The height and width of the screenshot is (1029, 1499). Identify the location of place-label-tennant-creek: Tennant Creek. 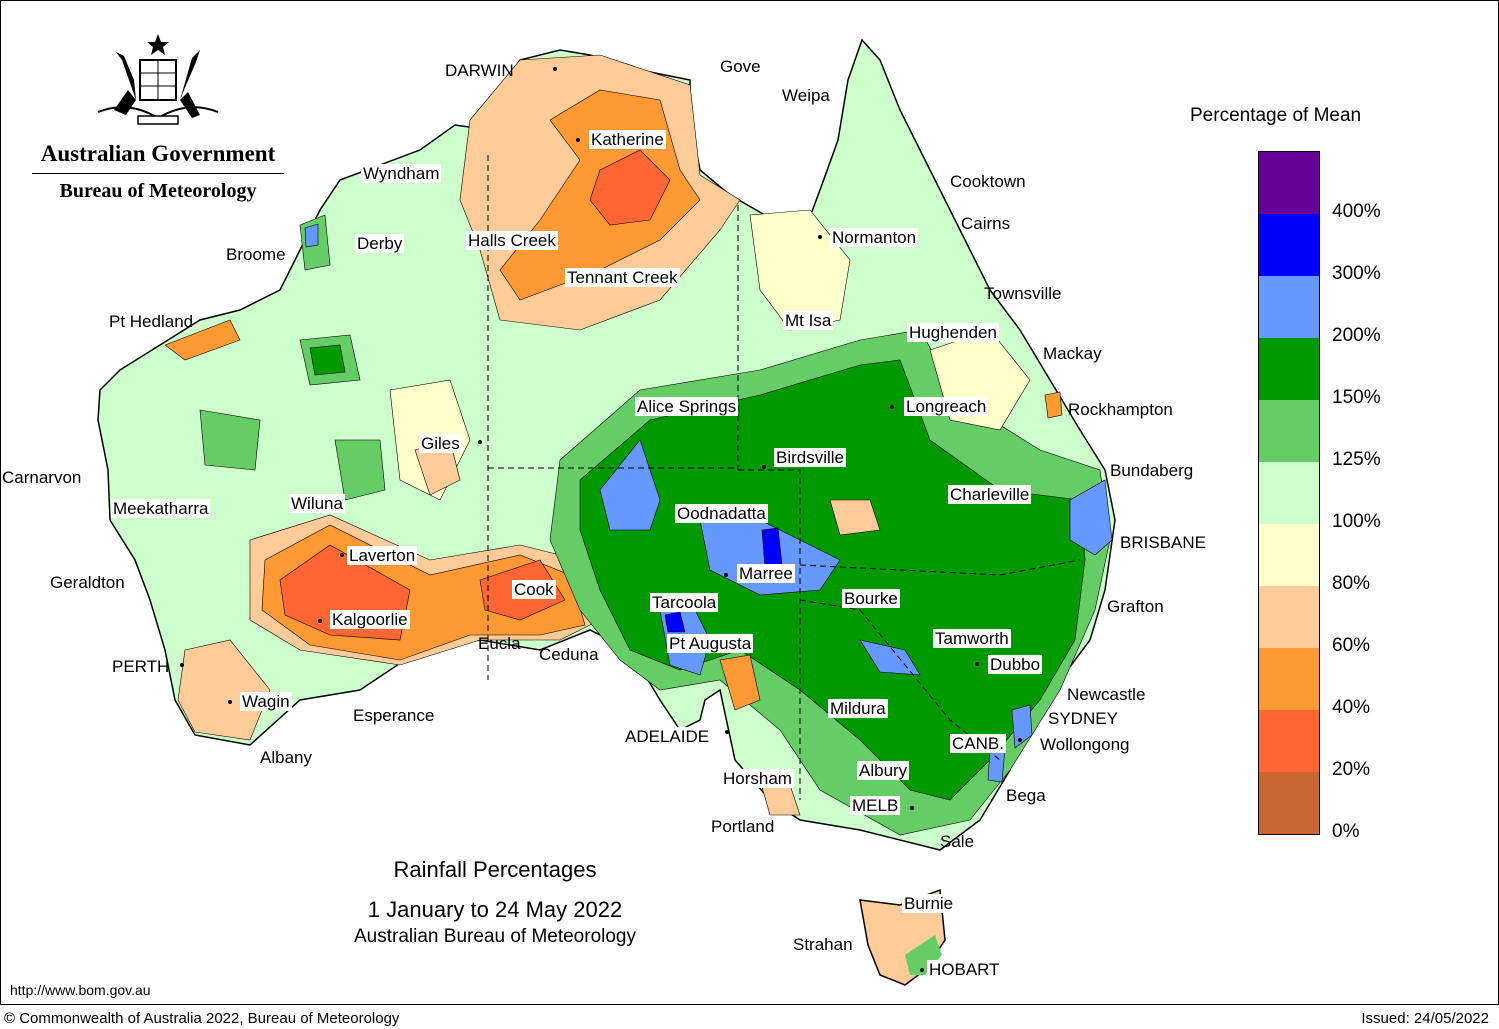
(622, 277).